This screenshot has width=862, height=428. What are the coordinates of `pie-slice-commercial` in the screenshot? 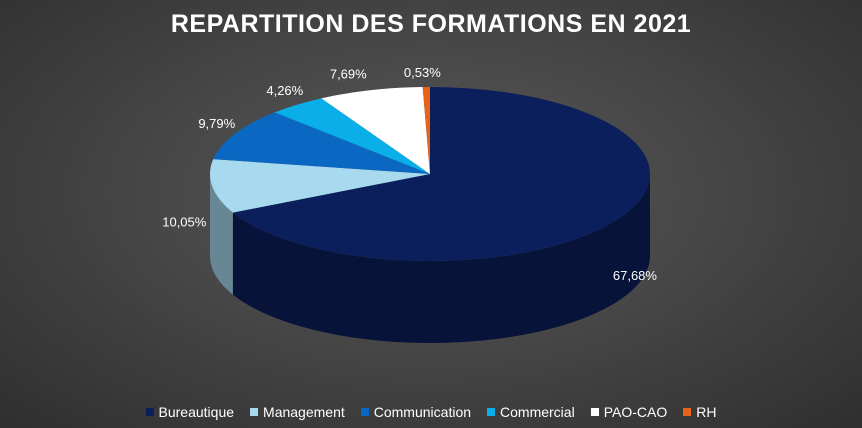 It's located at (352, 136).